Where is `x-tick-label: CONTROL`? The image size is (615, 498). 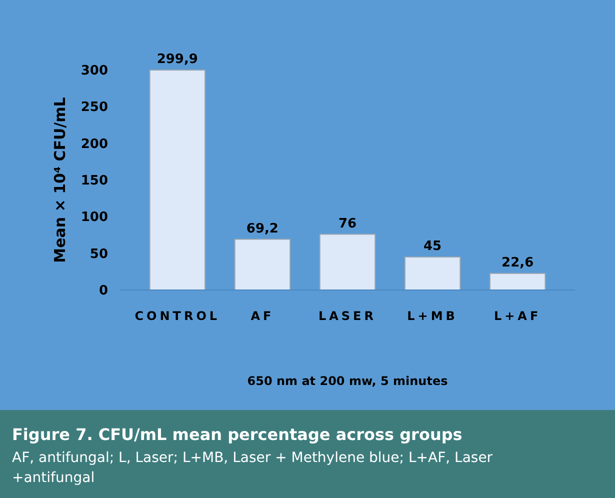 x-tick-label: CONTROL is located at coordinates (177, 316).